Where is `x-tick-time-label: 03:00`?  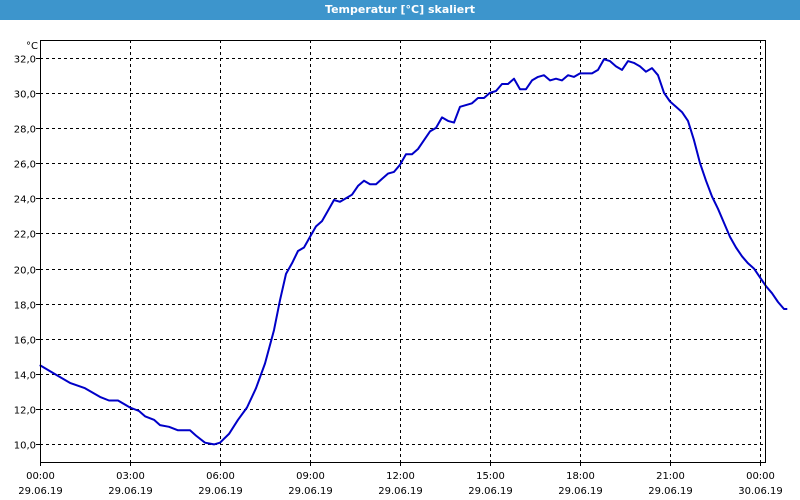
x-tick-time-label: 03:00 is located at coordinates (130, 476).